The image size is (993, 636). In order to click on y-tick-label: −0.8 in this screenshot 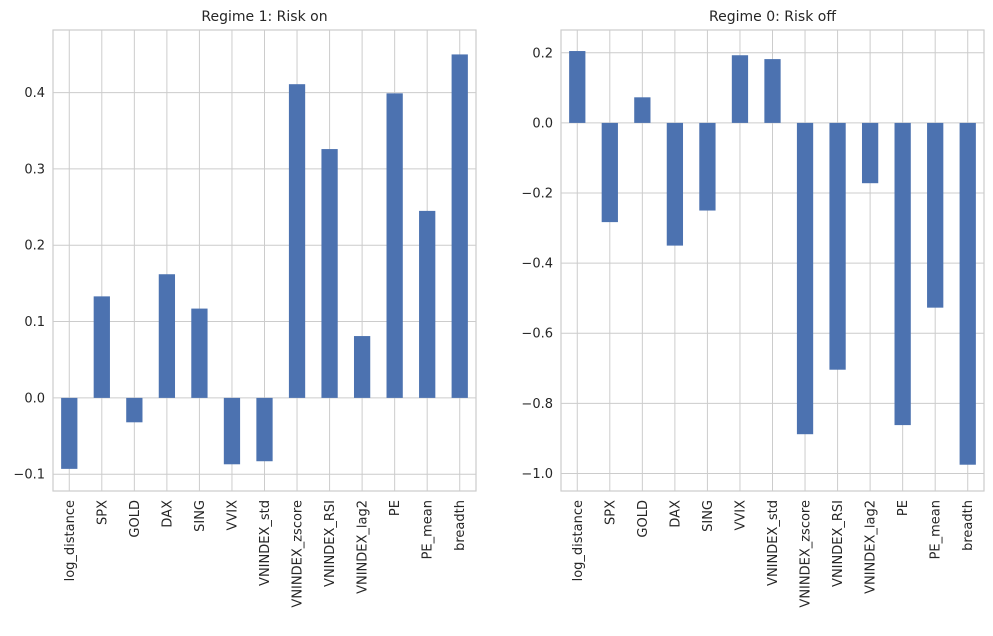, I will do `click(537, 404)`.